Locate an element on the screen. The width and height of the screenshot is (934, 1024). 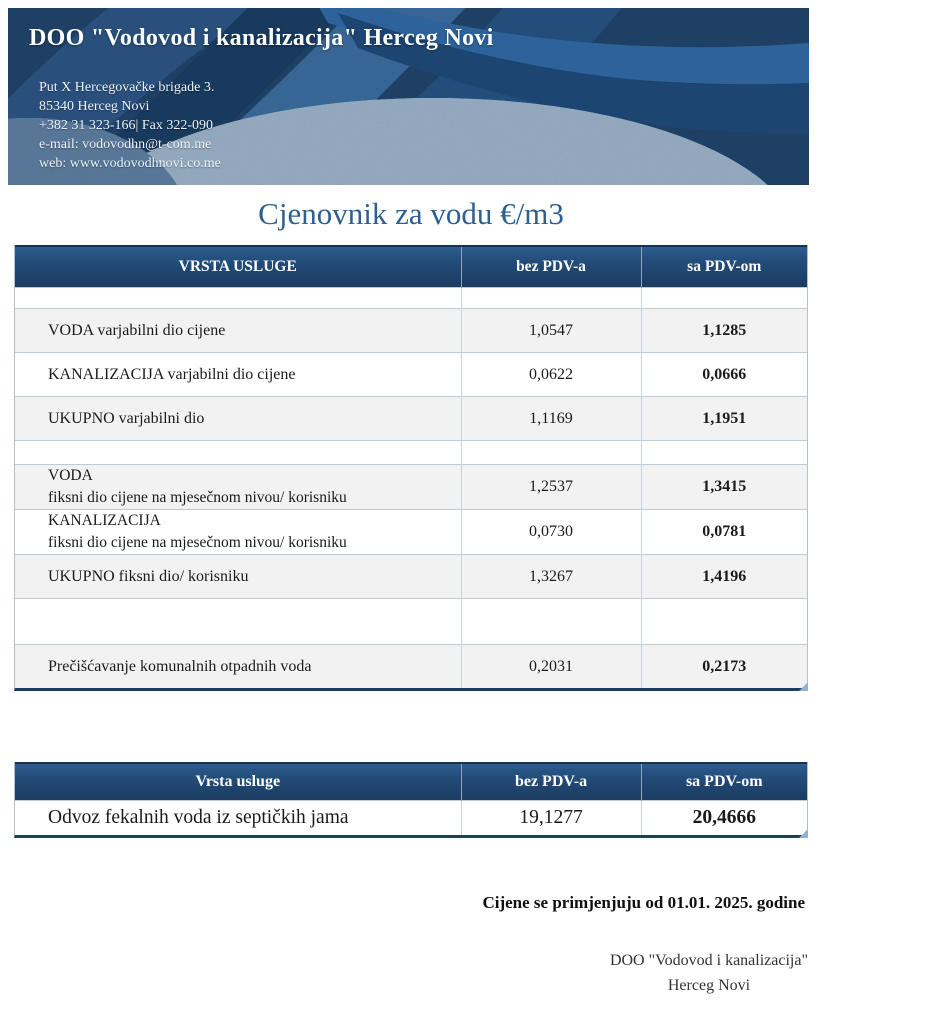
price-without-vat-cell: 1,2537 is located at coordinates (550, 487).